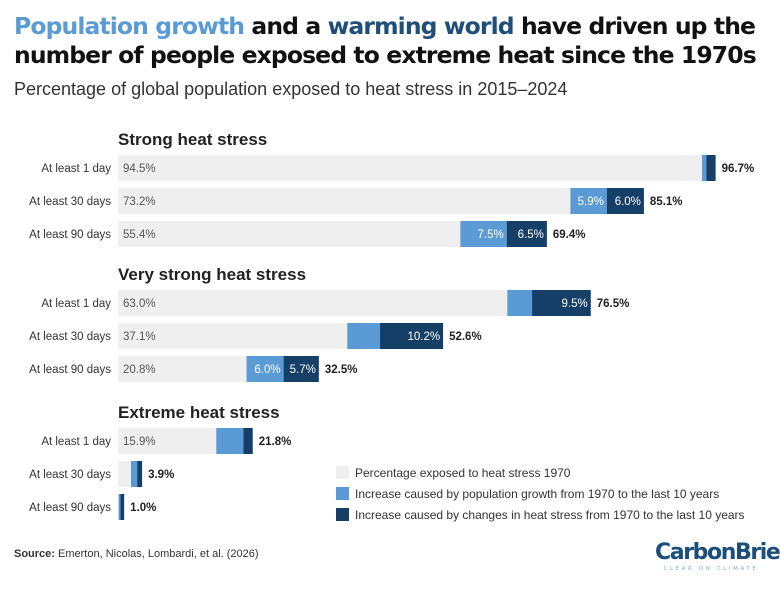  Describe the element at coordinates (192, 139) in the screenshot. I see `group-title: Strong heat stress` at that location.